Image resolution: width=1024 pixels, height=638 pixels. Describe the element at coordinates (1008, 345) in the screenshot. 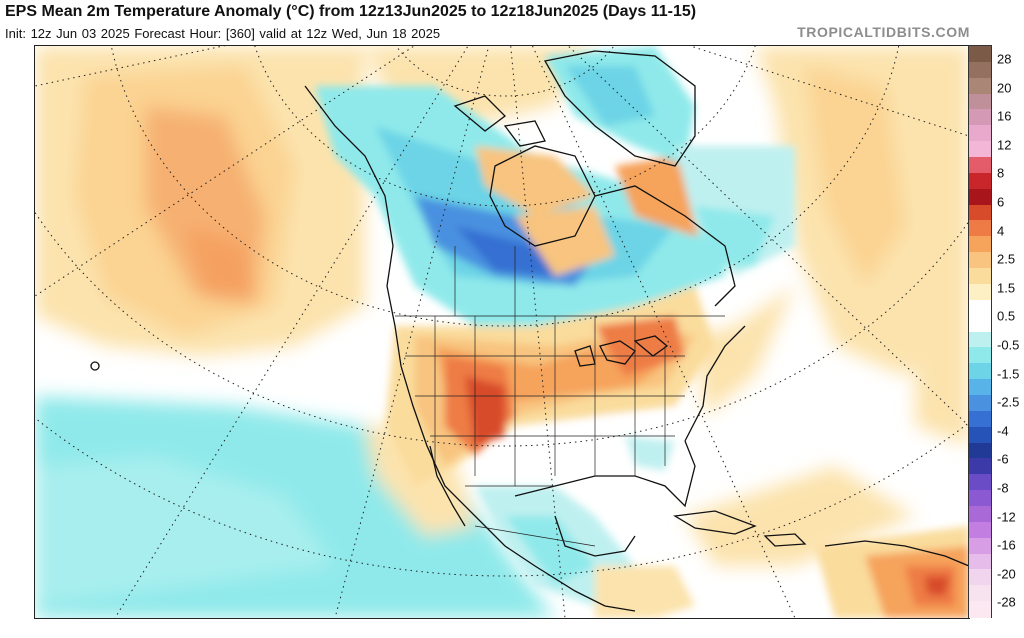

I see `colorbar-tick-label: -0.5` at that location.